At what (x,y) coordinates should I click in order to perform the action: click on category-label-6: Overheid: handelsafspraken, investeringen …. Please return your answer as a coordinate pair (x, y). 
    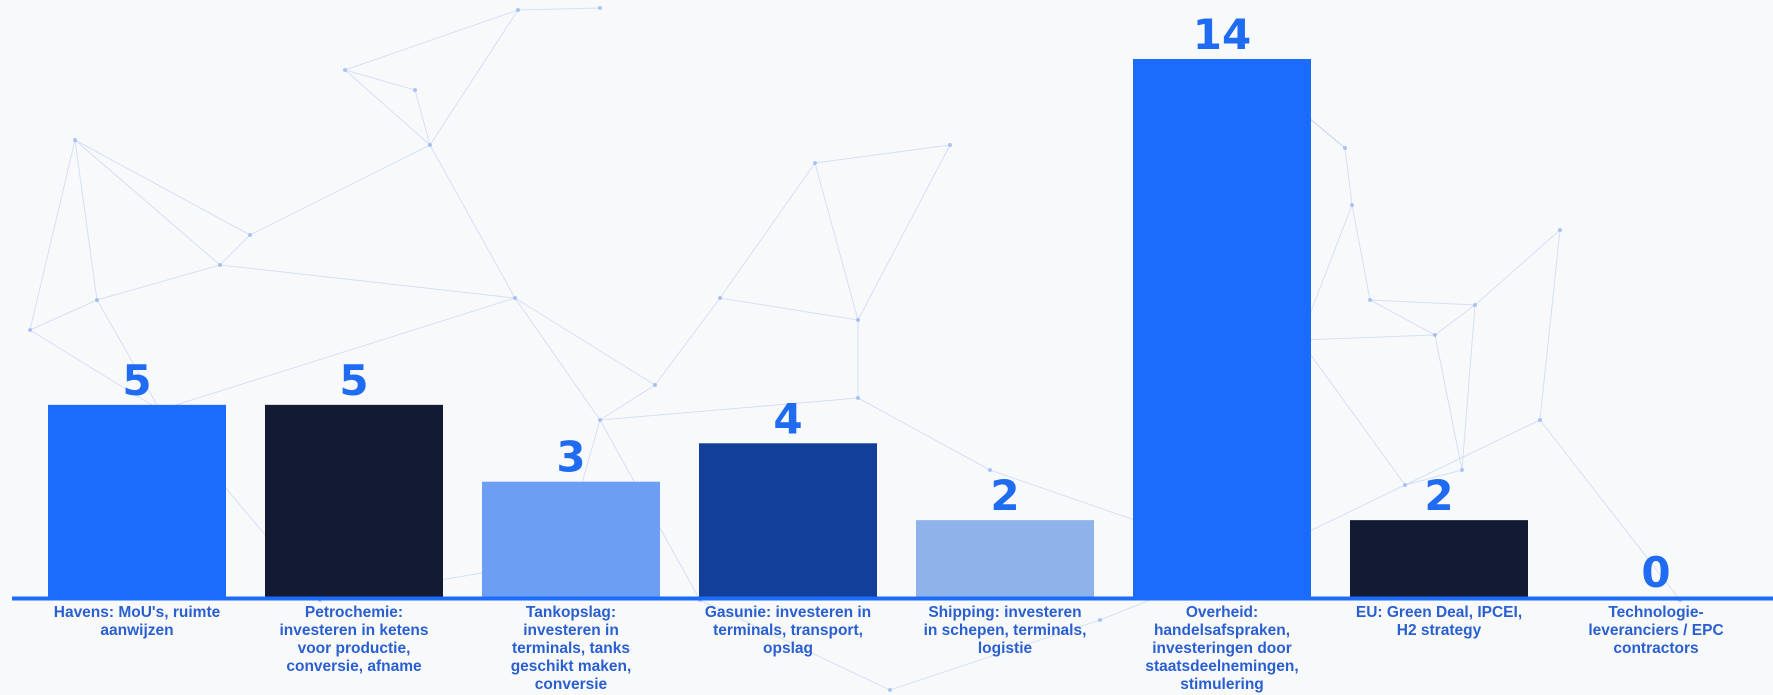
    Looking at the image, I should click on (1221, 648).